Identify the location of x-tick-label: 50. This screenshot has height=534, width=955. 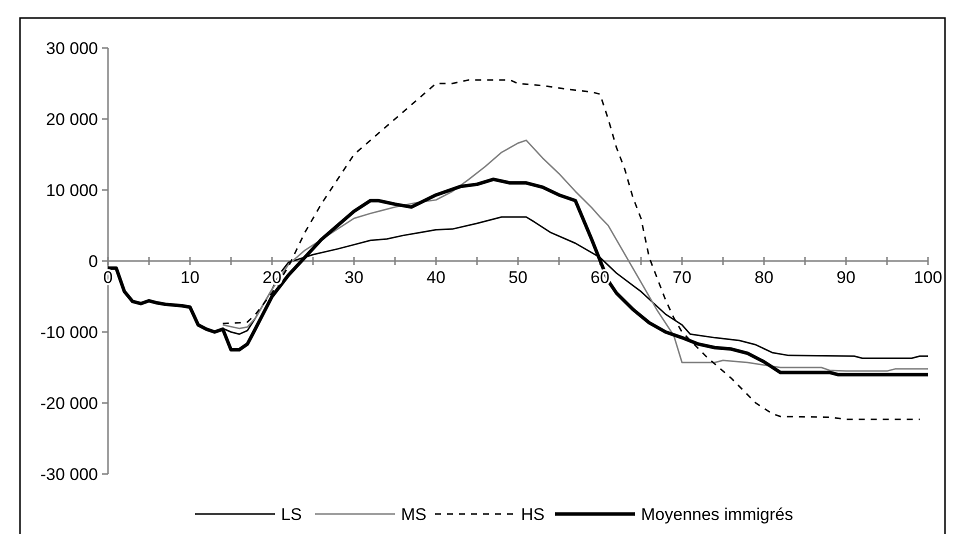
(518, 277).